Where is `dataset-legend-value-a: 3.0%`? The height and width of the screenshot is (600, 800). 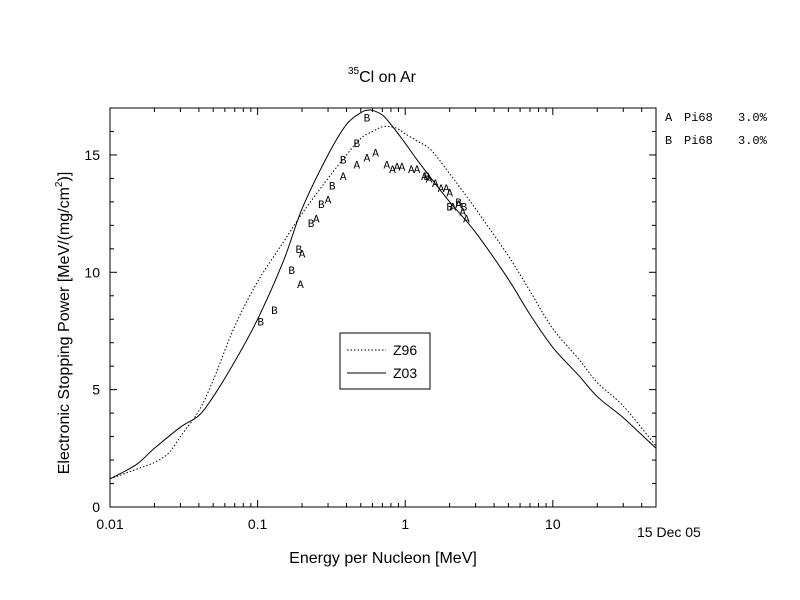
dataset-legend-value-a: 3.0% is located at coordinates (753, 118).